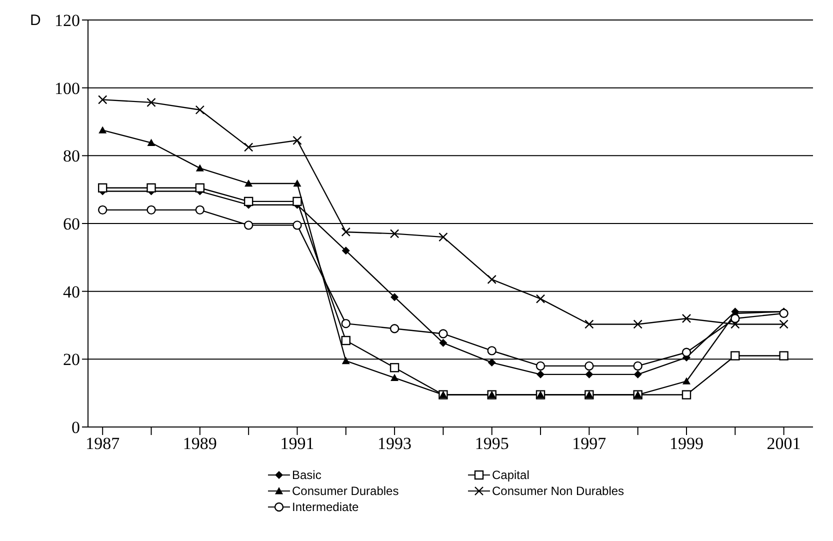 Image resolution: width=833 pixels, height=541 pixels. Describe the element at coordinates (199, 444) in the screenshot. I see `x-tick-label: 1989` at that location.